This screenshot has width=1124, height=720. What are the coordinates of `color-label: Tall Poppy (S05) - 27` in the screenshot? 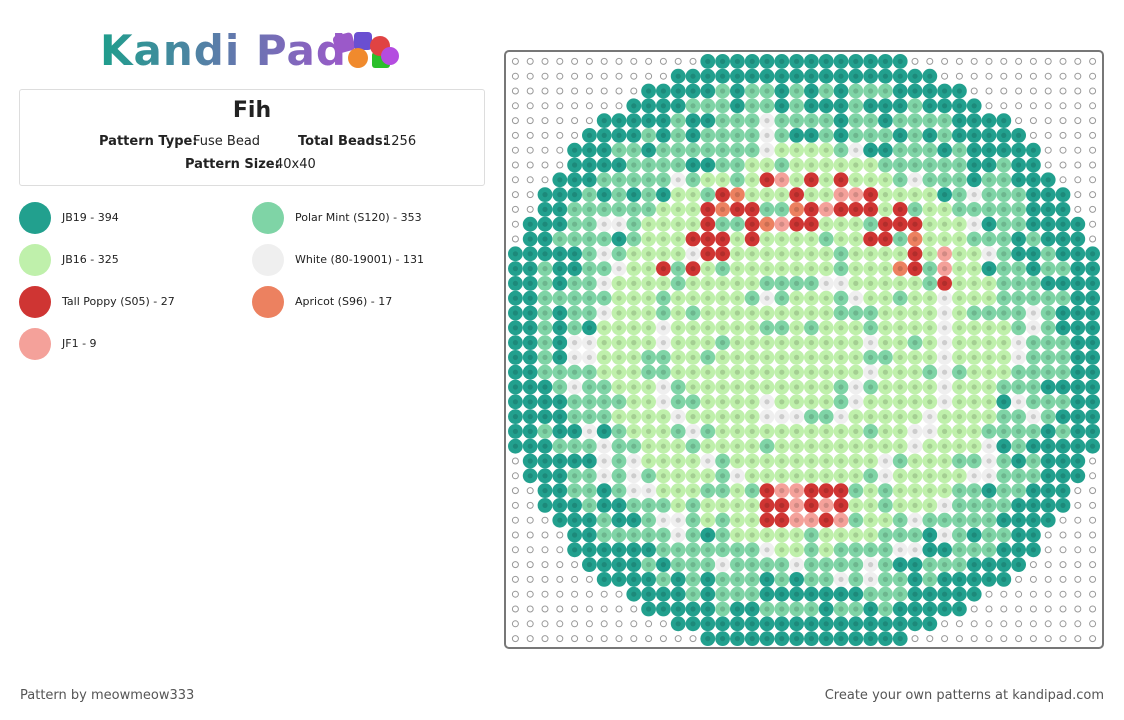 It's located at (118, 301).